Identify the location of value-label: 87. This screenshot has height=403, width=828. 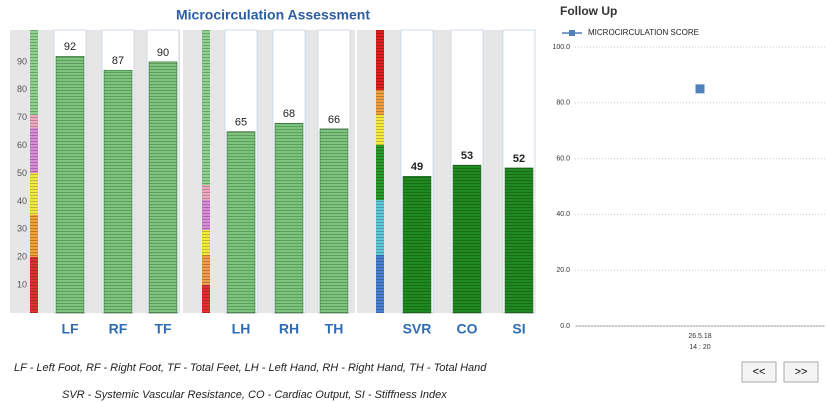
(118, 61).